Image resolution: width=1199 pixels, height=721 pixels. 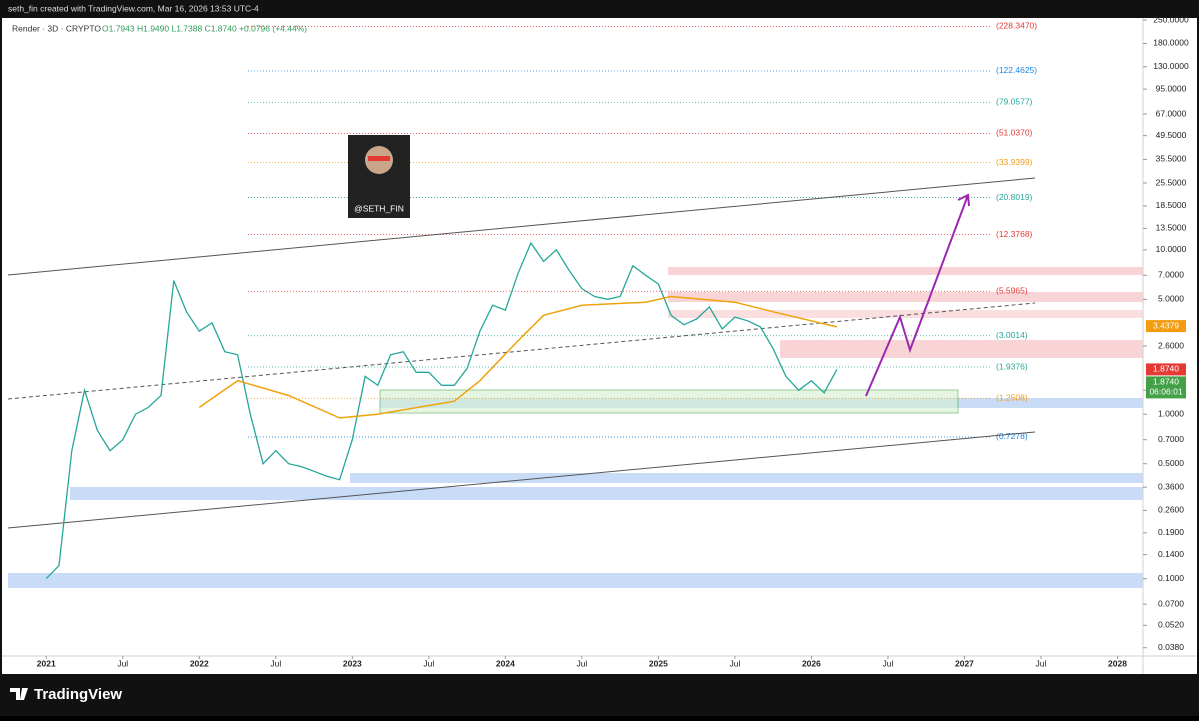 I want to click on y-tick-label: 2.6000, so click(x=1171, y=345).